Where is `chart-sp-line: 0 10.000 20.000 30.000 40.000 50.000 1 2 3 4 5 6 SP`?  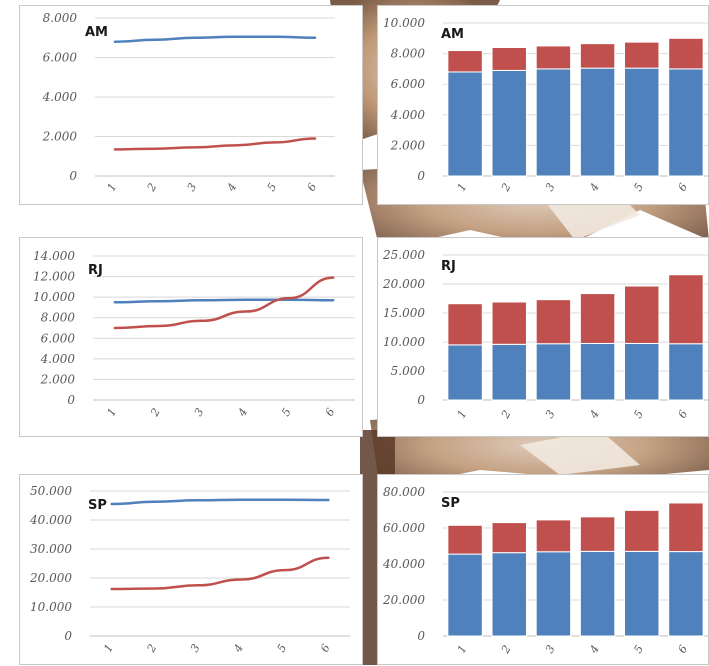
chart-sp-line: 0 10.000 20.000 30.000 40.000 50.000 1 2 3 4 5 6 SP is located at coordinates (189, 569).